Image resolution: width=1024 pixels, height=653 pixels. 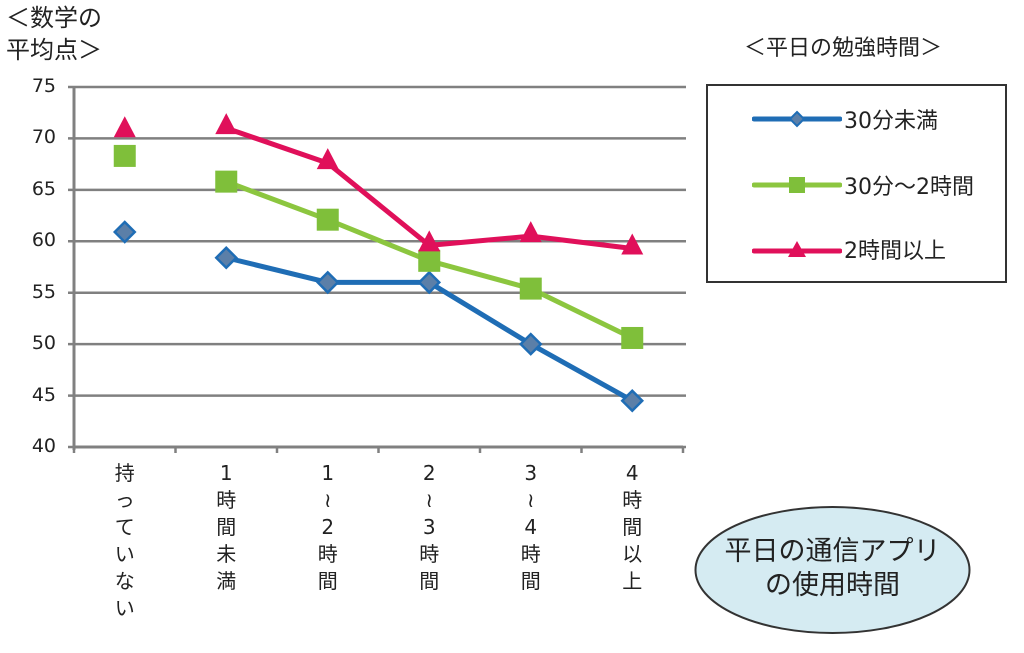 I want to click on y-tick-label: 75, so click(x=43, y=86).